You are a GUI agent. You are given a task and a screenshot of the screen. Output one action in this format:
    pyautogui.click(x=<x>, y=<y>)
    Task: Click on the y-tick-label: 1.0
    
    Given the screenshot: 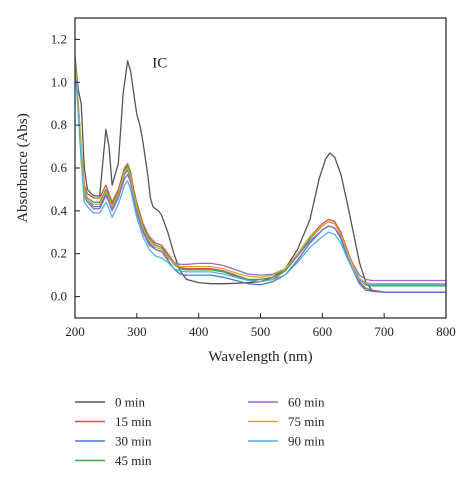 What is the action you would take?
    pyautogui.click(x=59, y=81)
    